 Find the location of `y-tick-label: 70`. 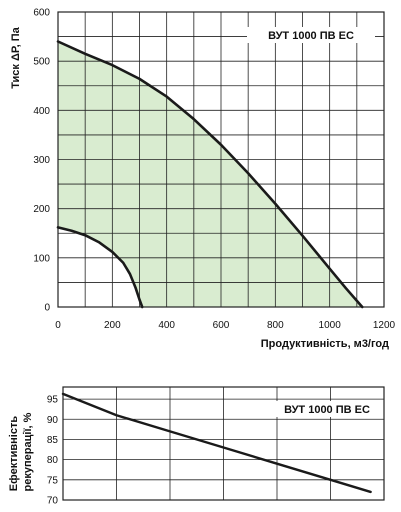

y-tick-label: 70 is located at coordinates (53, 501).